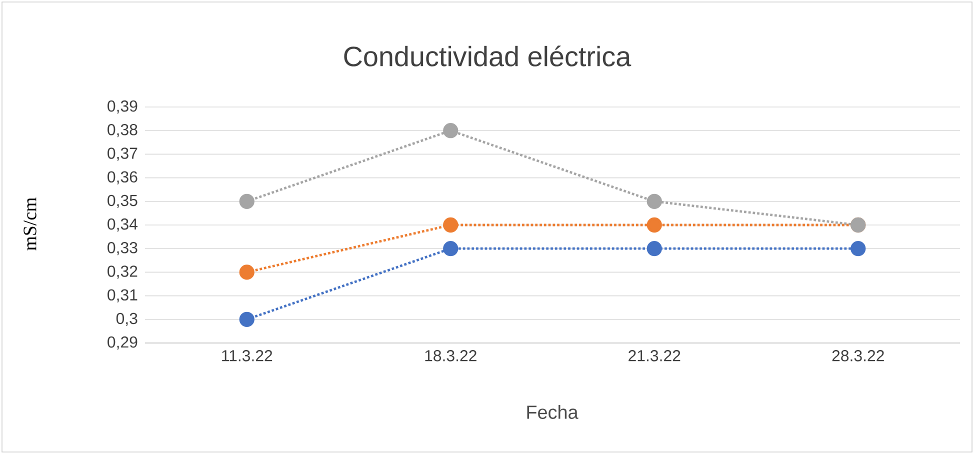  What do you see at coordinates (123, 295) in the screenshot?
I see `y-tick-label: 0,31` at bounding box center [123, 295].